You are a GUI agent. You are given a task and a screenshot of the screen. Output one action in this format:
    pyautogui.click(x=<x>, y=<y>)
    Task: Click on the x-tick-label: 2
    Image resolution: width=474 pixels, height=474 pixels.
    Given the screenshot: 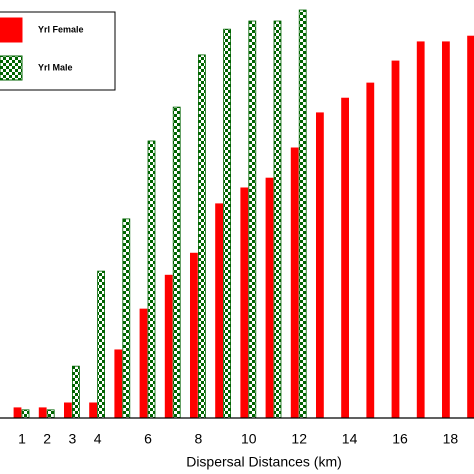 What is the action you would take?
    pyautogui.click(x=47, y=439)
    